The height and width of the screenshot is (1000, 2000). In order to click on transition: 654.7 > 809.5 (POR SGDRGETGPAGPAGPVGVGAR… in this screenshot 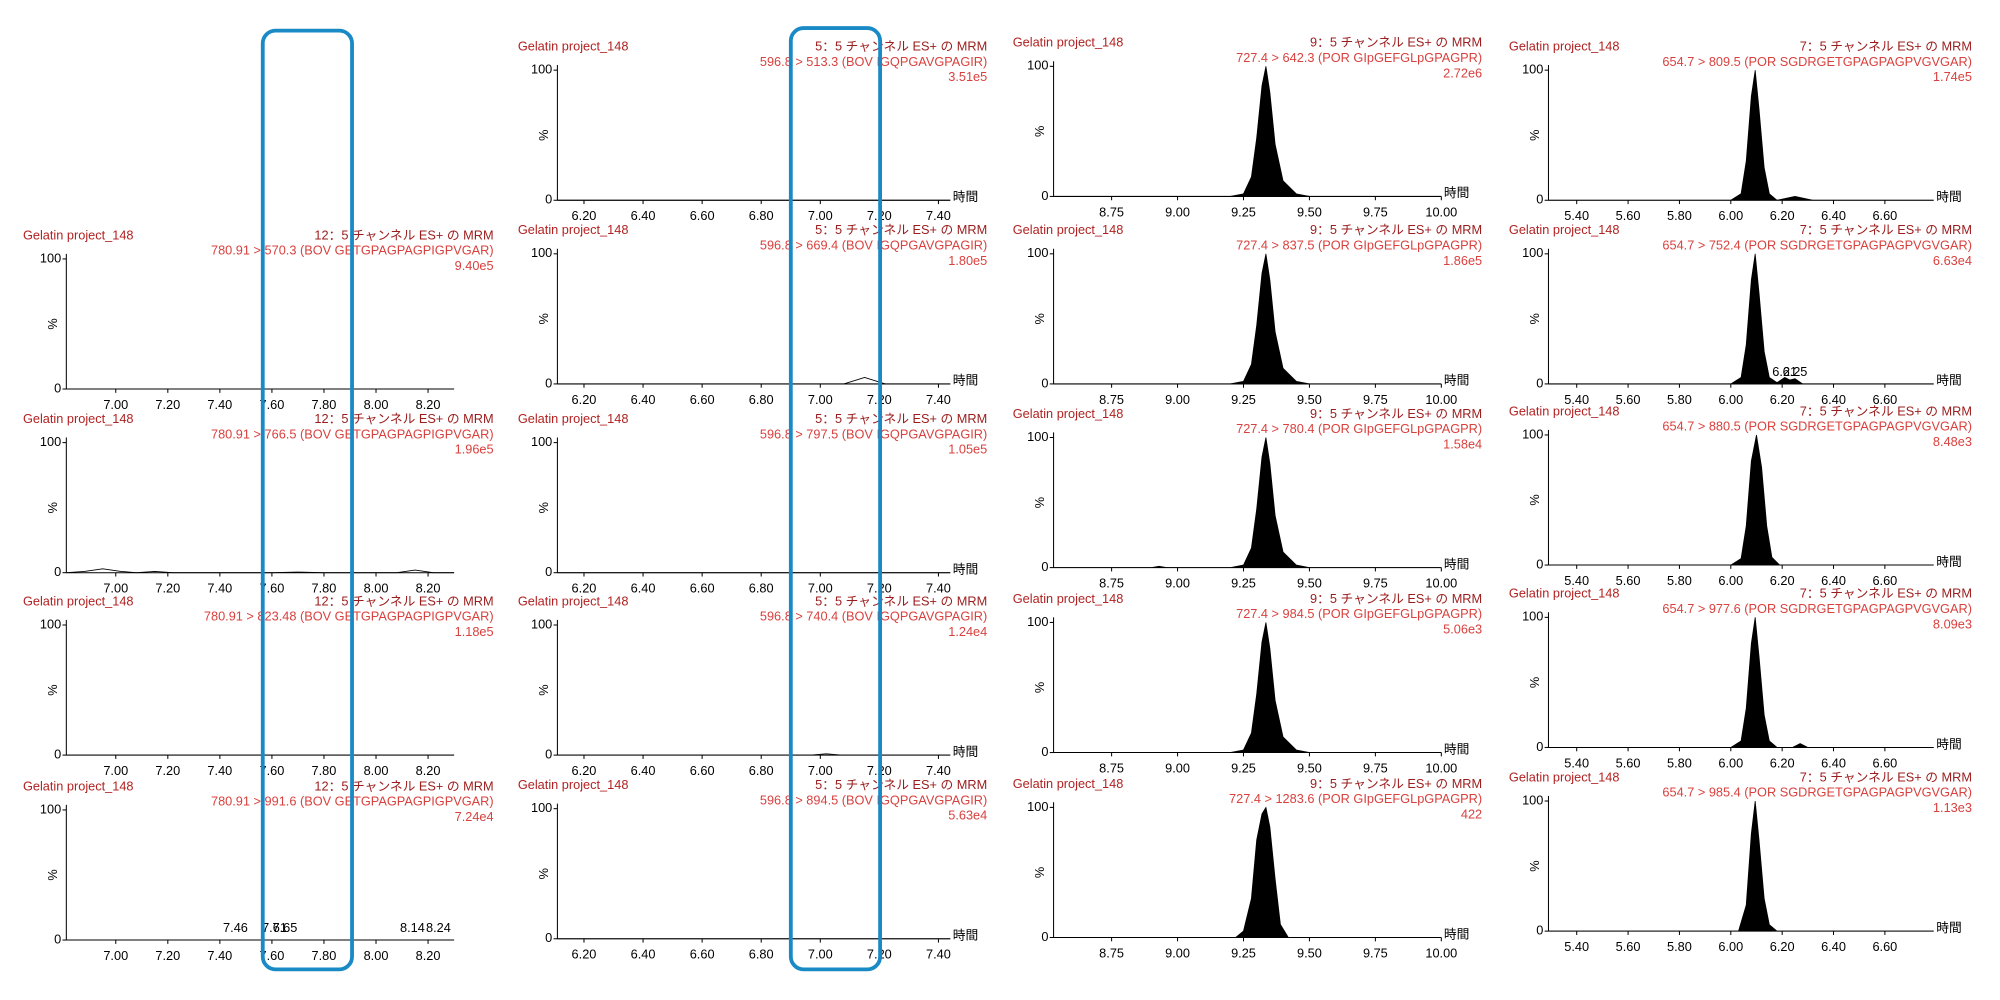, I will do `click(1817, 61)`.